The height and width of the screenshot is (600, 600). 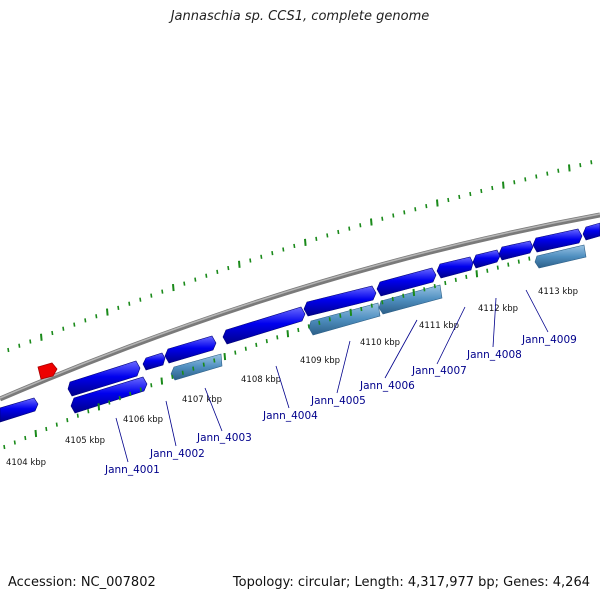 What do you see at coordinates (338, 401) in the screenshot?
I see `gene-label: Jann_4005` at bounding box center [338, 401].